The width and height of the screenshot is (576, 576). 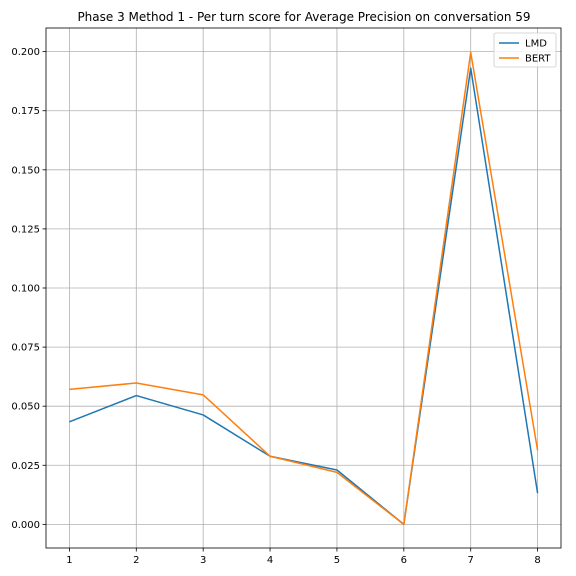 What do you see at coordinates (25, 52) in the screenshot?
I see `y-tick-label: 0.200` at bounding box center [25, 52].